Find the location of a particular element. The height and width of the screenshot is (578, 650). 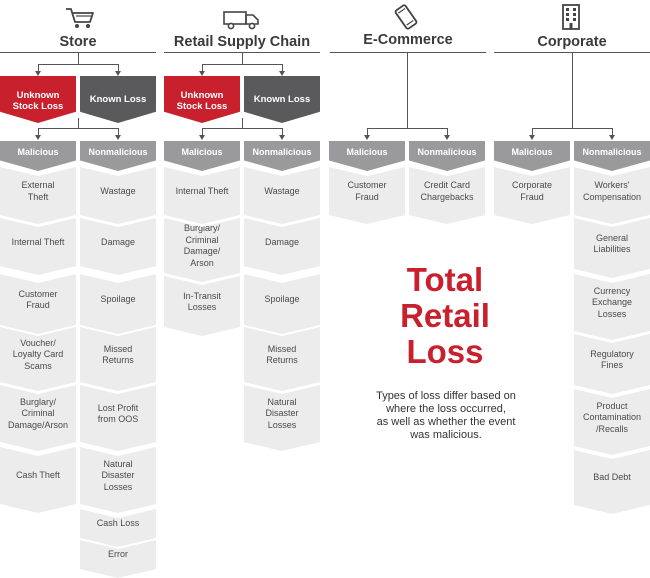

store-malicious-item: External Theft is located at coordinates (38, 195).